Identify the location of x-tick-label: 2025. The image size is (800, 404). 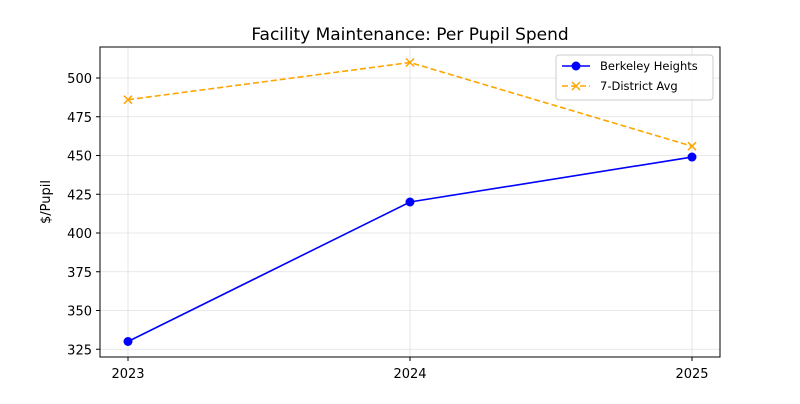
(691, 374).